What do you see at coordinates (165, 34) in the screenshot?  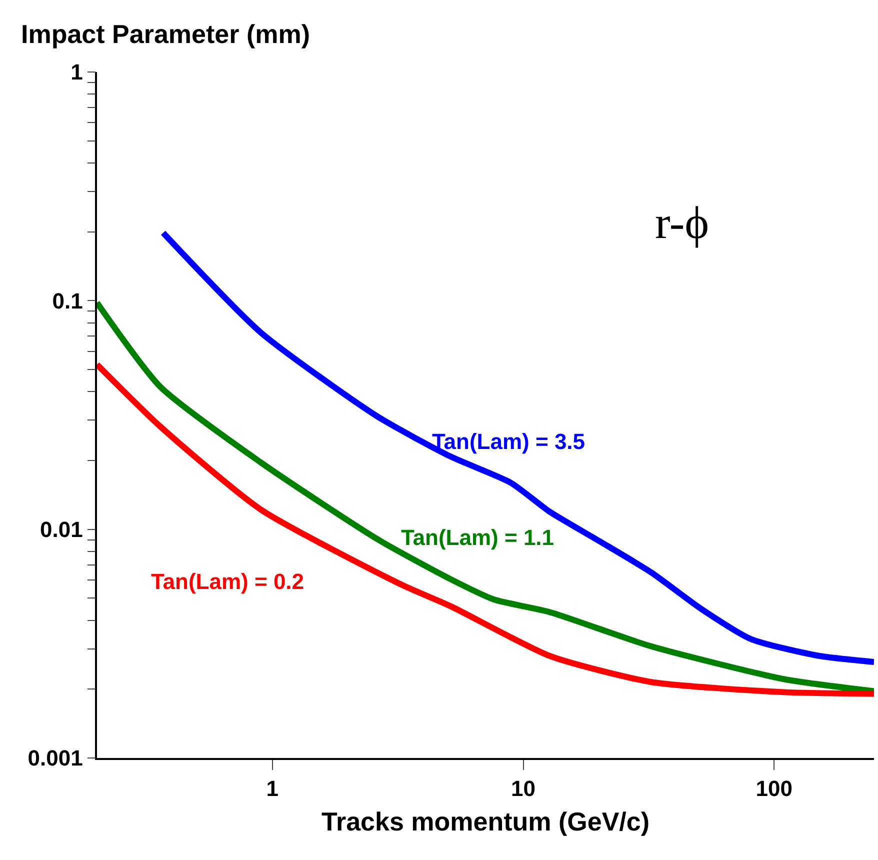 I see `y-axis-title: Impact Parameter (mm)` at bounding box center [165, 34].